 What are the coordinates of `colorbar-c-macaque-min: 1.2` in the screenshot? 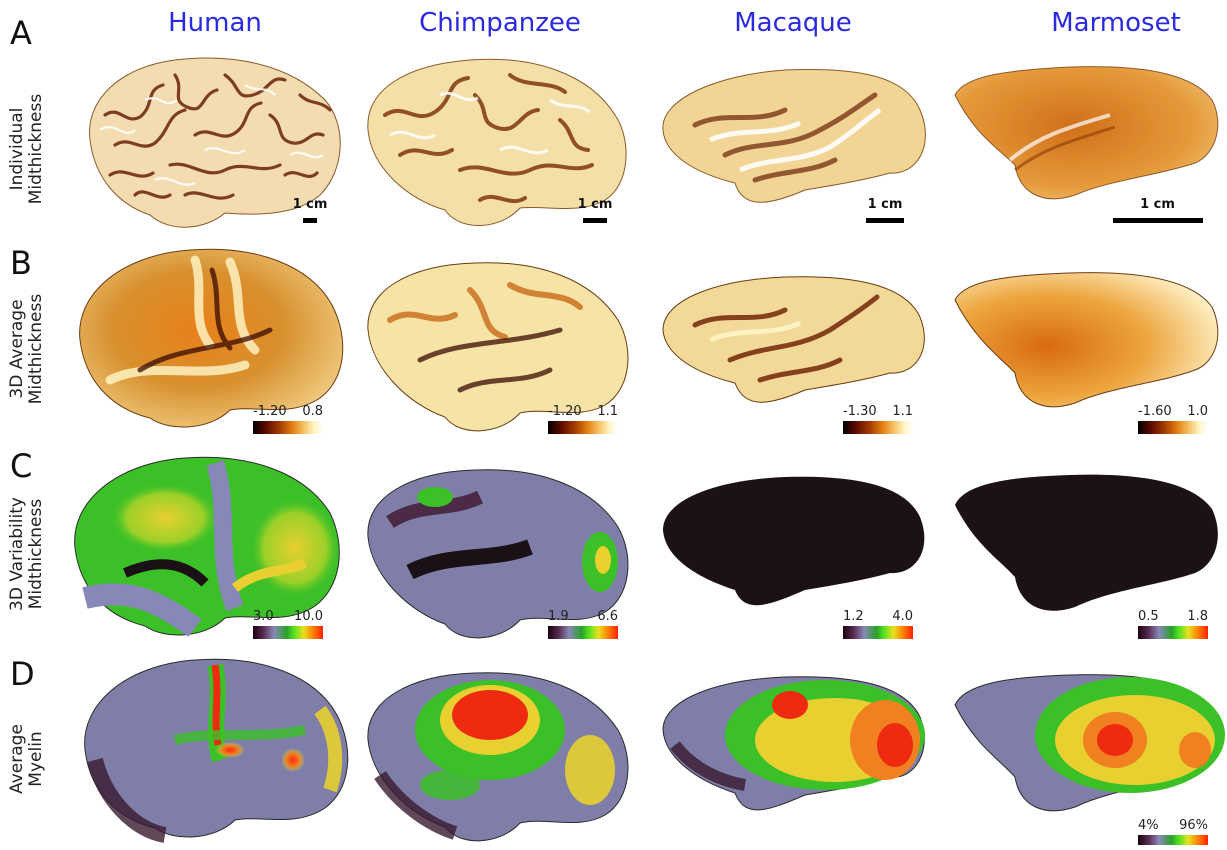 It's located at (853, 616).